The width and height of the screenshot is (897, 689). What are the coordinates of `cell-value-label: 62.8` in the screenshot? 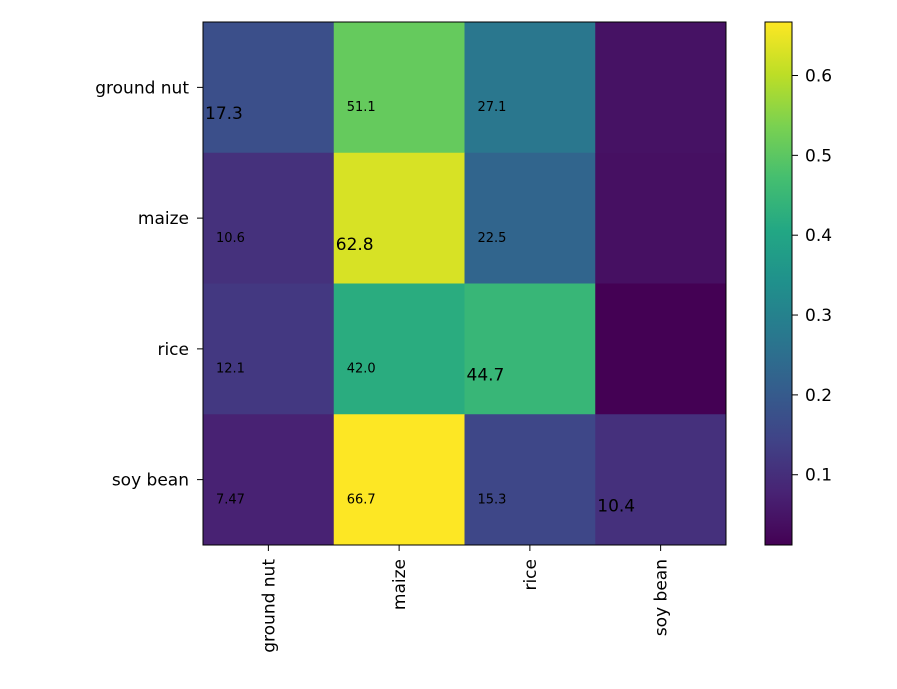 It's located at (355, 245).